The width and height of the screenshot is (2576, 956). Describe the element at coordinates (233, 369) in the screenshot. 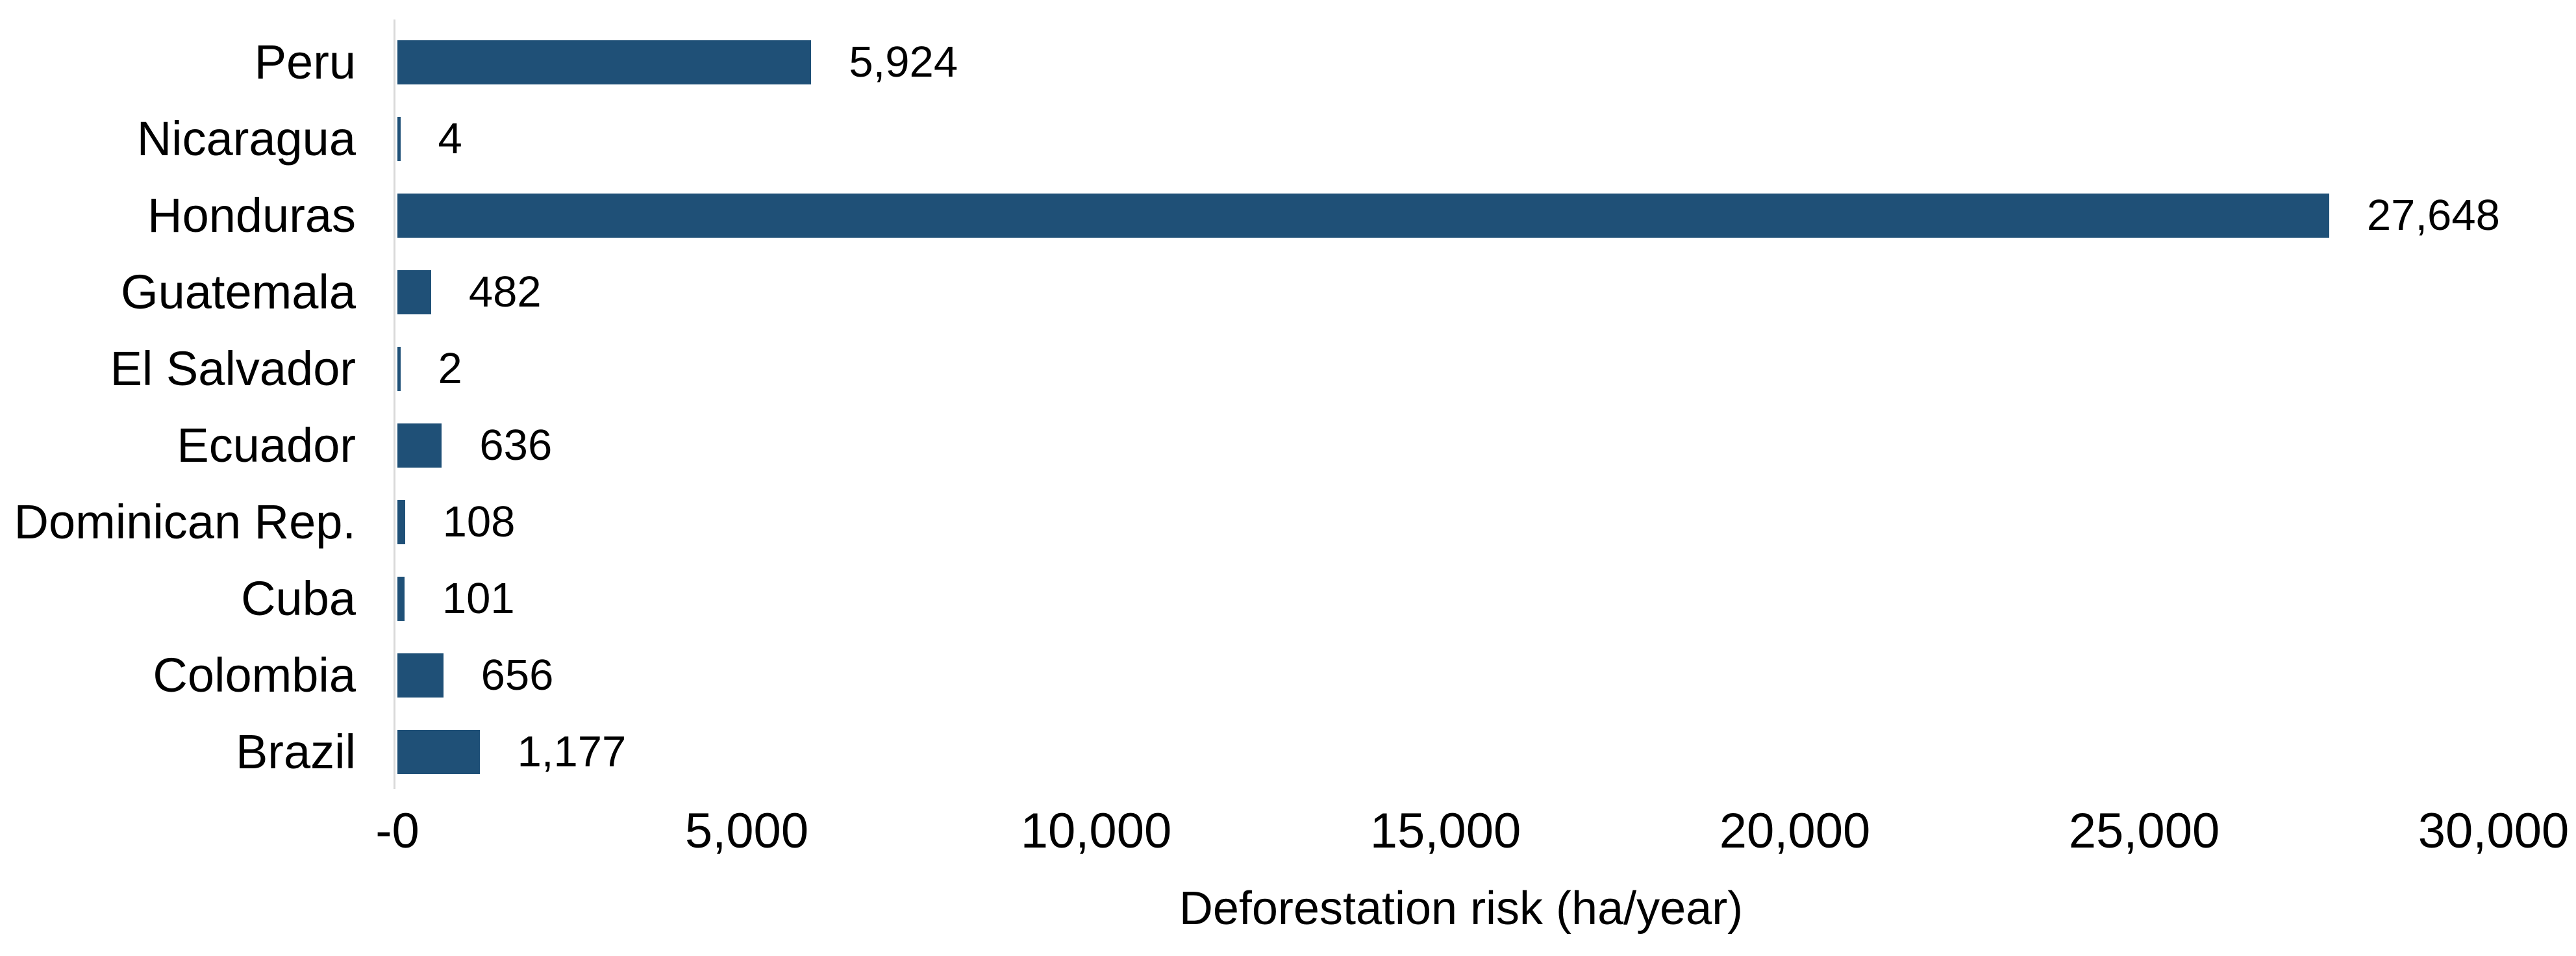

I see `category-label: El Salvador` at that location.